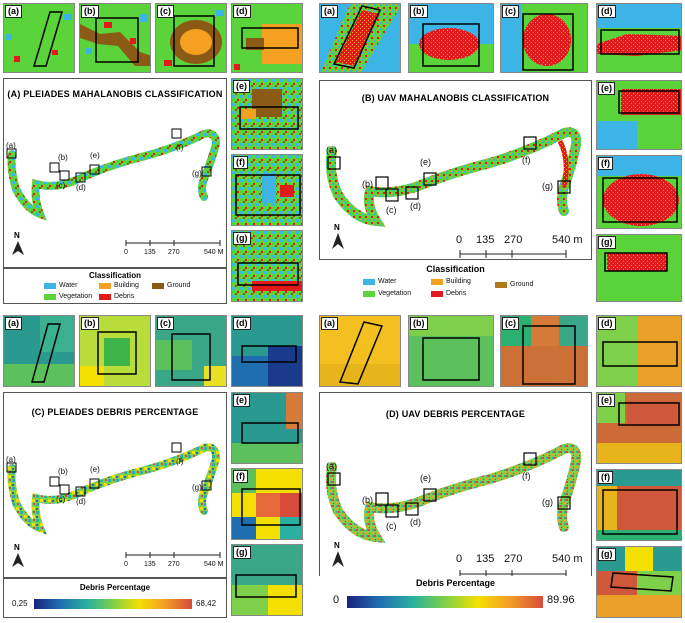 This screenshot has width=685, height=623. What do you see at coordinates (267, 38) in the screenshot?
I see `thumb-a-d: (d)` at bounding box center [267, 38].